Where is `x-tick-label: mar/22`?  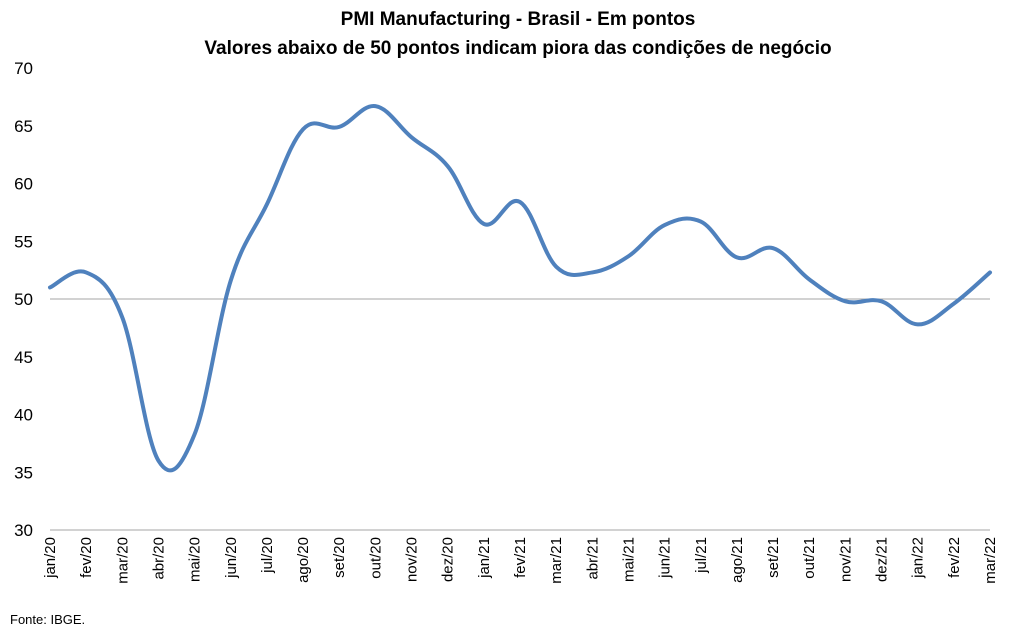
x-tick-label: mar/22 is located at coordinates (990, 560).